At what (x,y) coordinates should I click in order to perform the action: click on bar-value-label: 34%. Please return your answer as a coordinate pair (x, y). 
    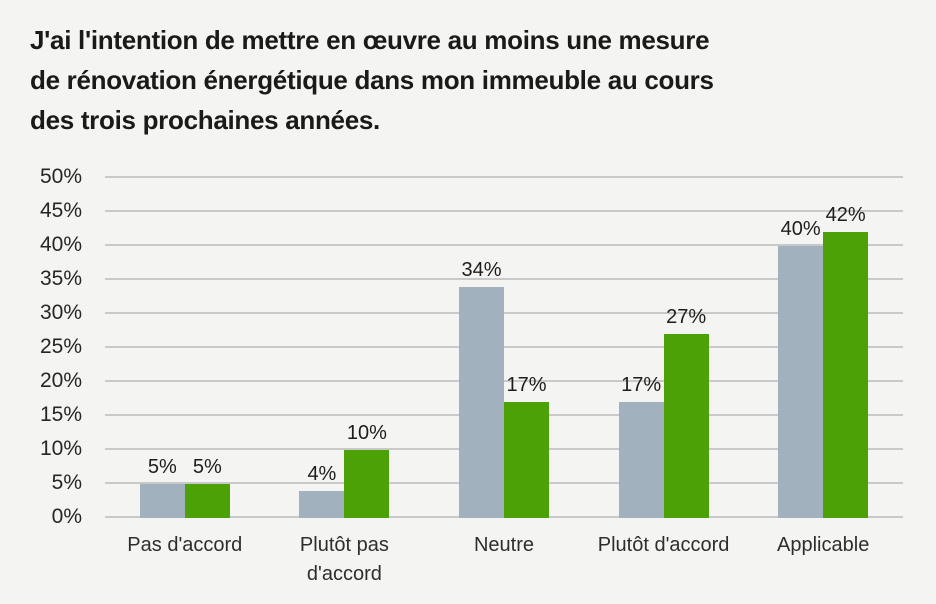
    Looking at the image, I should click on (481, 269).